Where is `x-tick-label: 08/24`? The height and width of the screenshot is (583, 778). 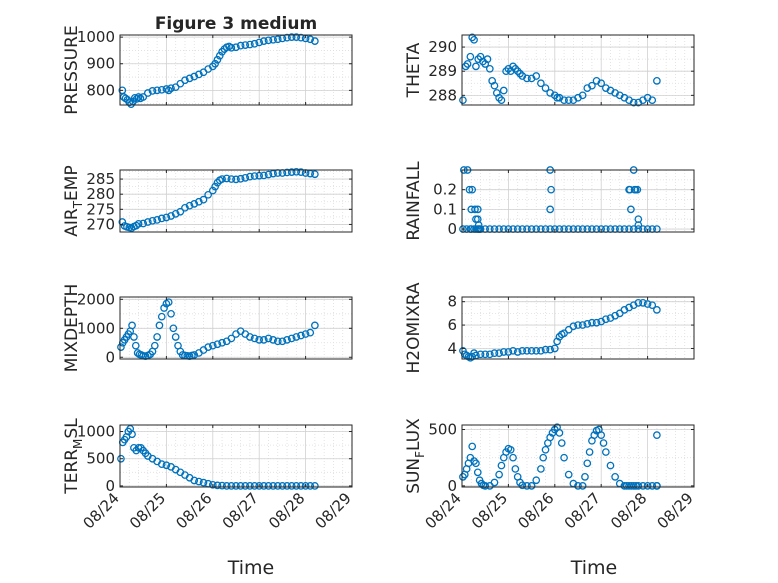 x-tick-label: 08/24 is located at coordinates (443, 510).